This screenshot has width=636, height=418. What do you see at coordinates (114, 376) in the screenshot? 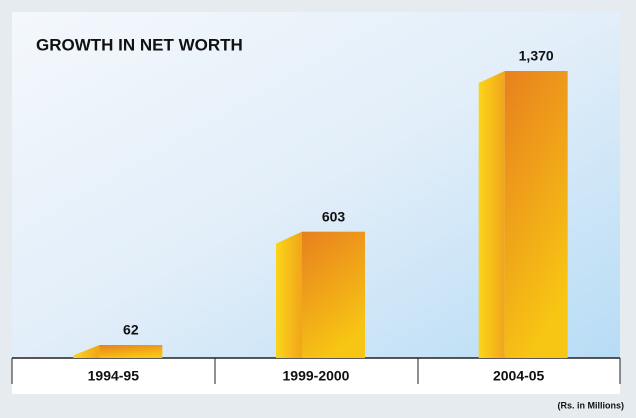
I see `x-tick-label: 1994-95` at bounding box center [114, 376].